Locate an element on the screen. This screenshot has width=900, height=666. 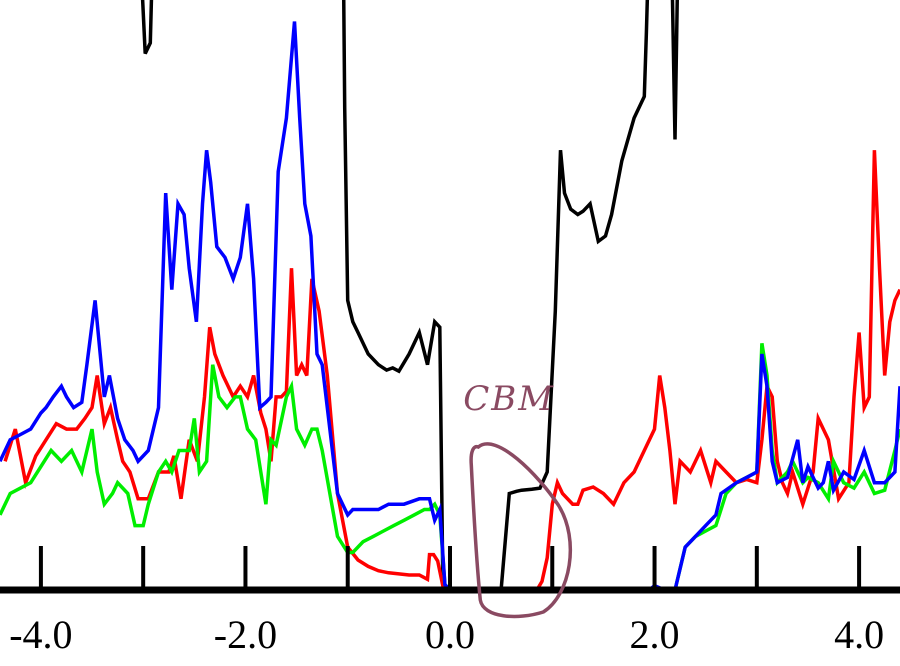
annotation-layer: CBM is located at coordinates (517, 499).